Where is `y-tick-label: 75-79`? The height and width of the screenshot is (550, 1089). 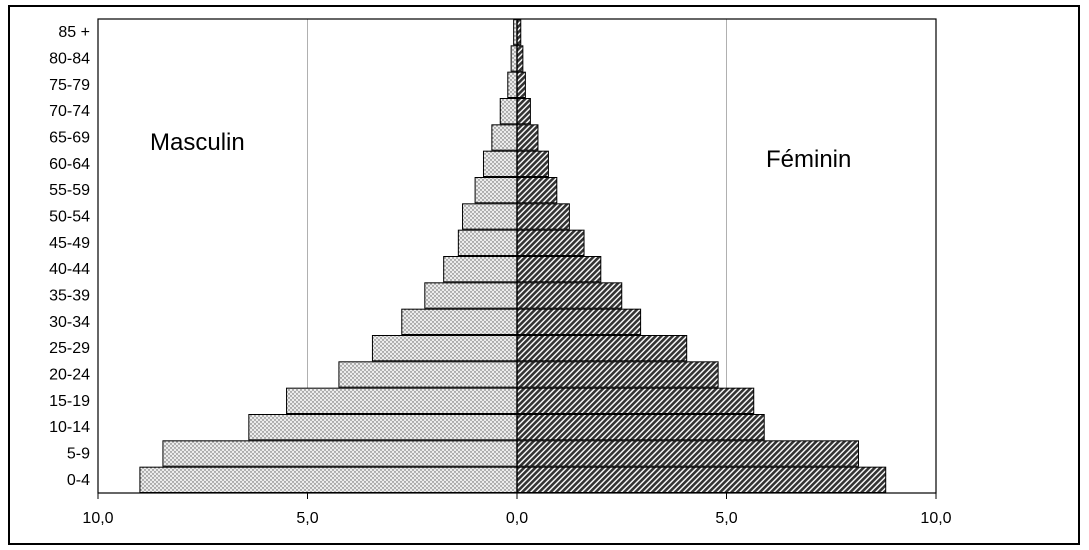 y-tick-label: 75-79 is located at coordinates (69, 85).